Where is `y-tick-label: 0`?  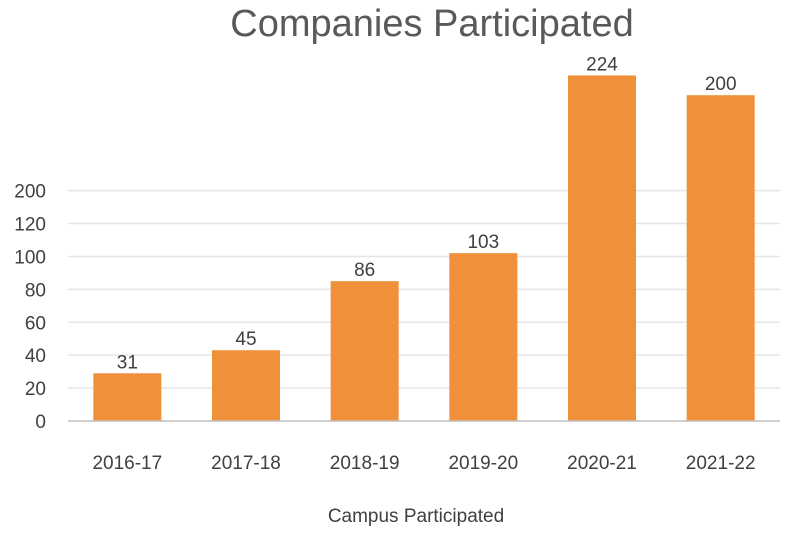
y-tick-label: 0 is located at coordinates (40, 422).